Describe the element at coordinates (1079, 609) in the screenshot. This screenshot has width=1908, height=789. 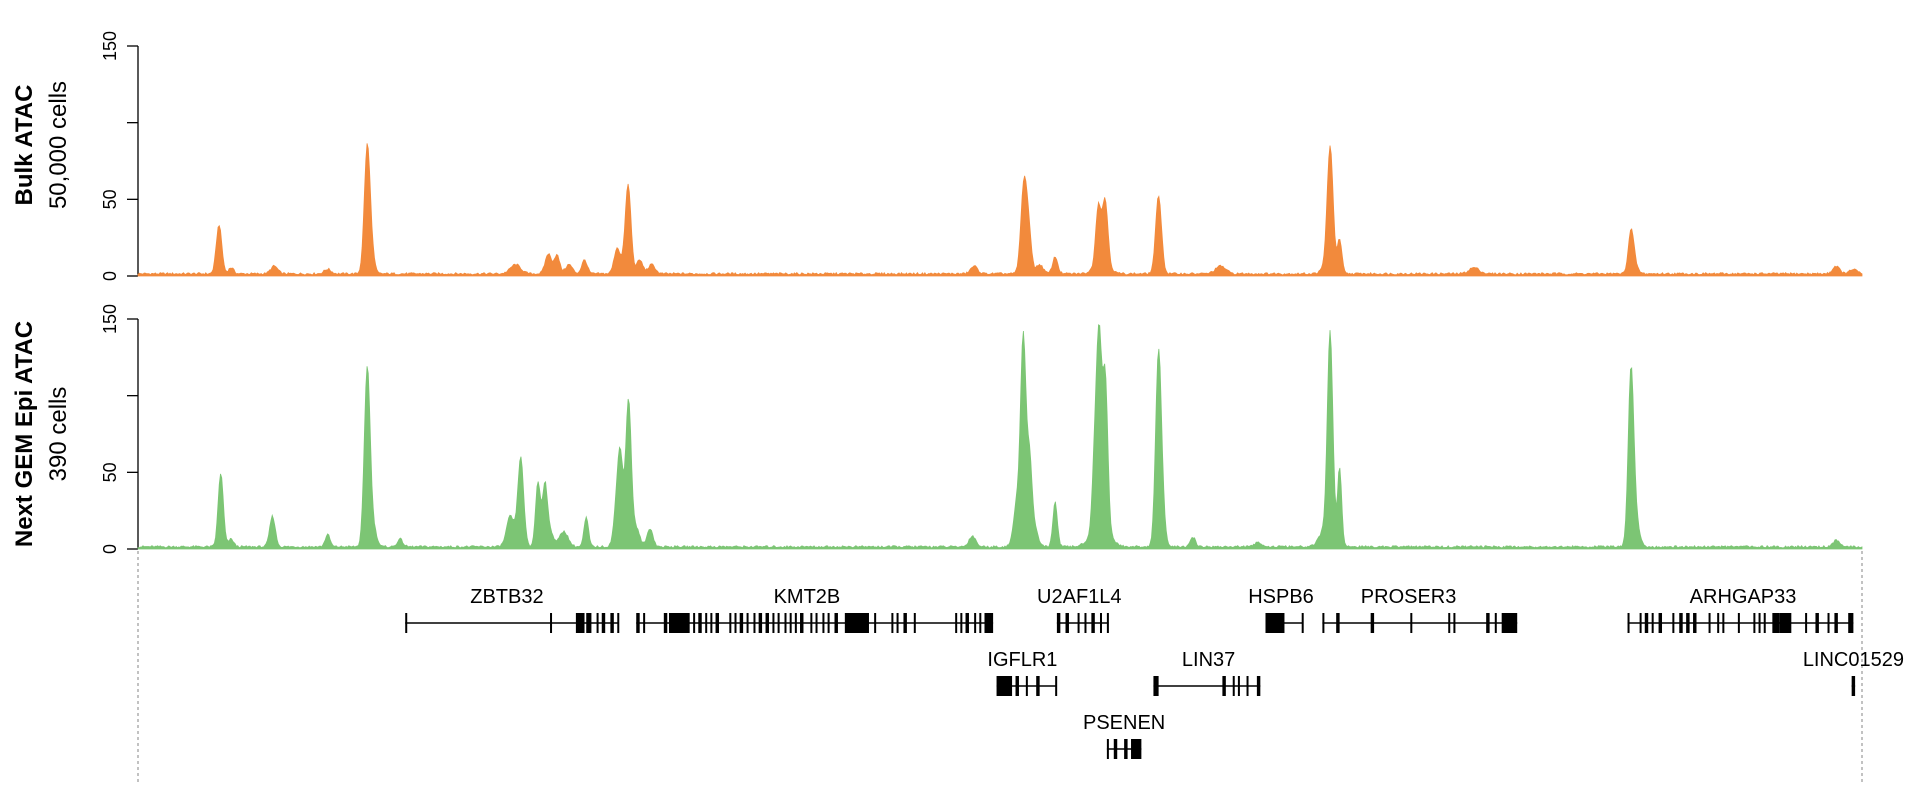
I see `gene-u2af1l4: U2AF1L4` at that location.